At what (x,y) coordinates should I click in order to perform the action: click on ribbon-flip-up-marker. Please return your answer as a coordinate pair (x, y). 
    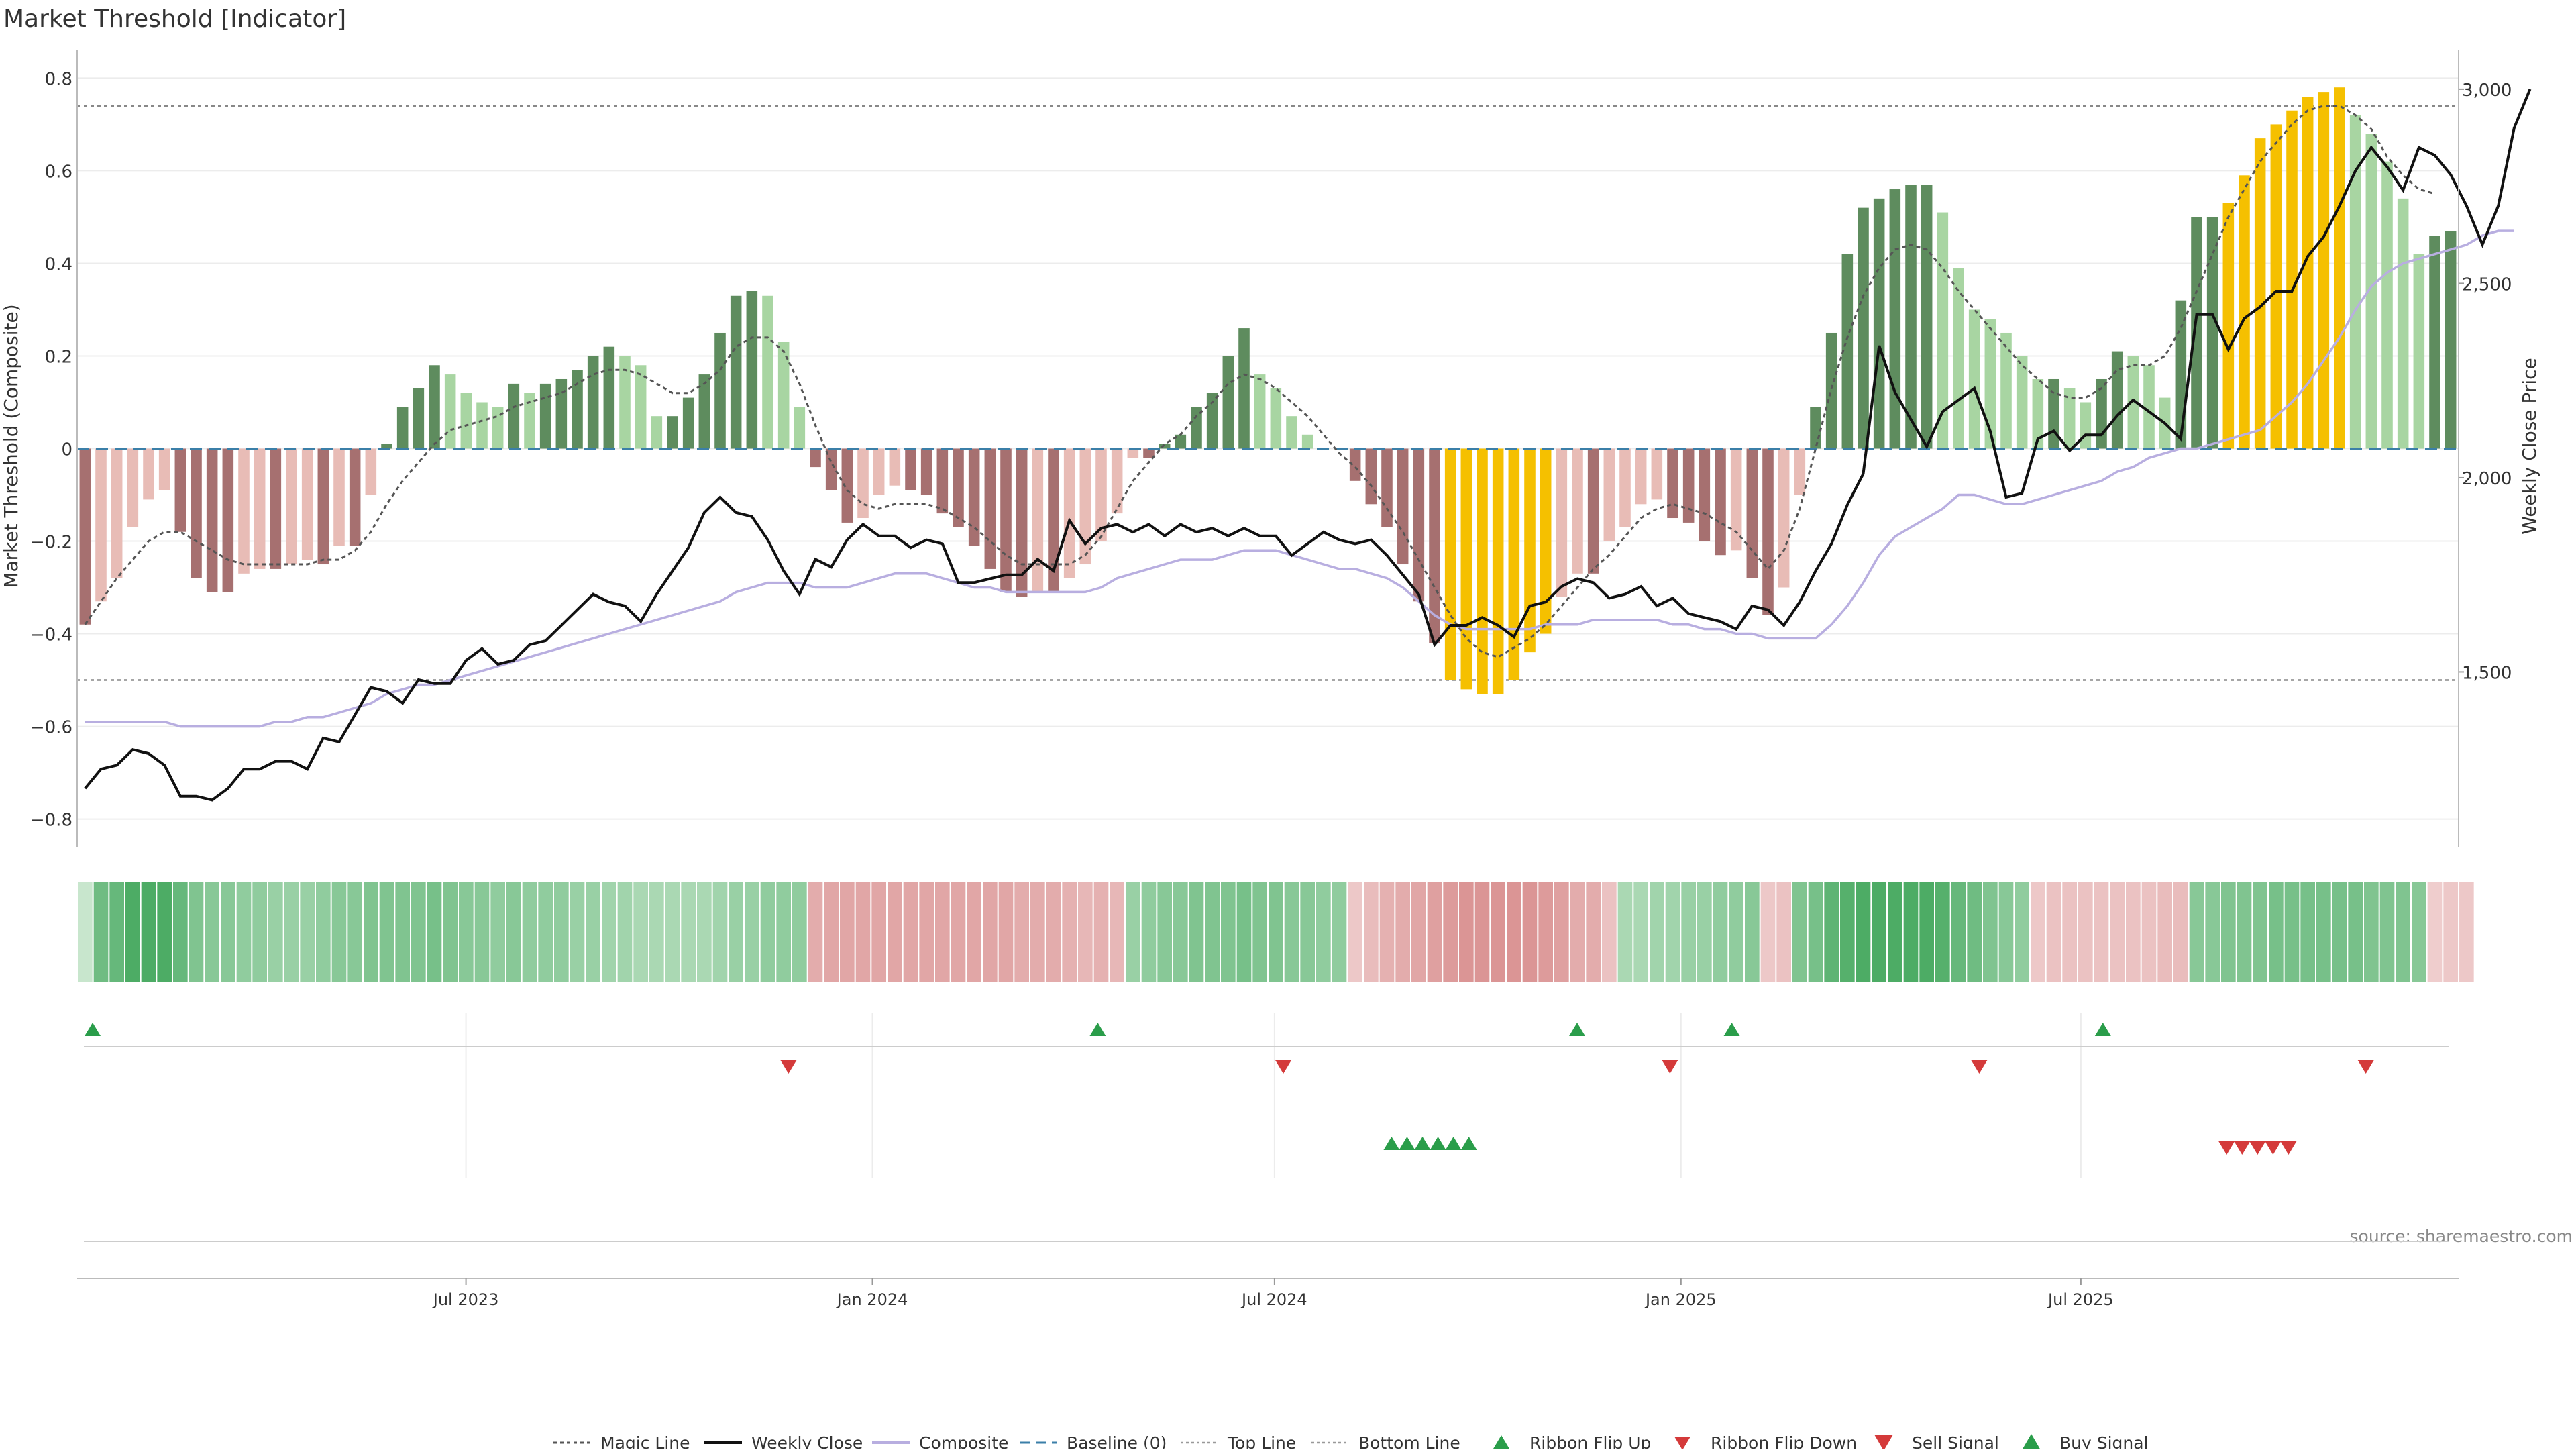
    Looking at the image, I should click on (1731, 1030).